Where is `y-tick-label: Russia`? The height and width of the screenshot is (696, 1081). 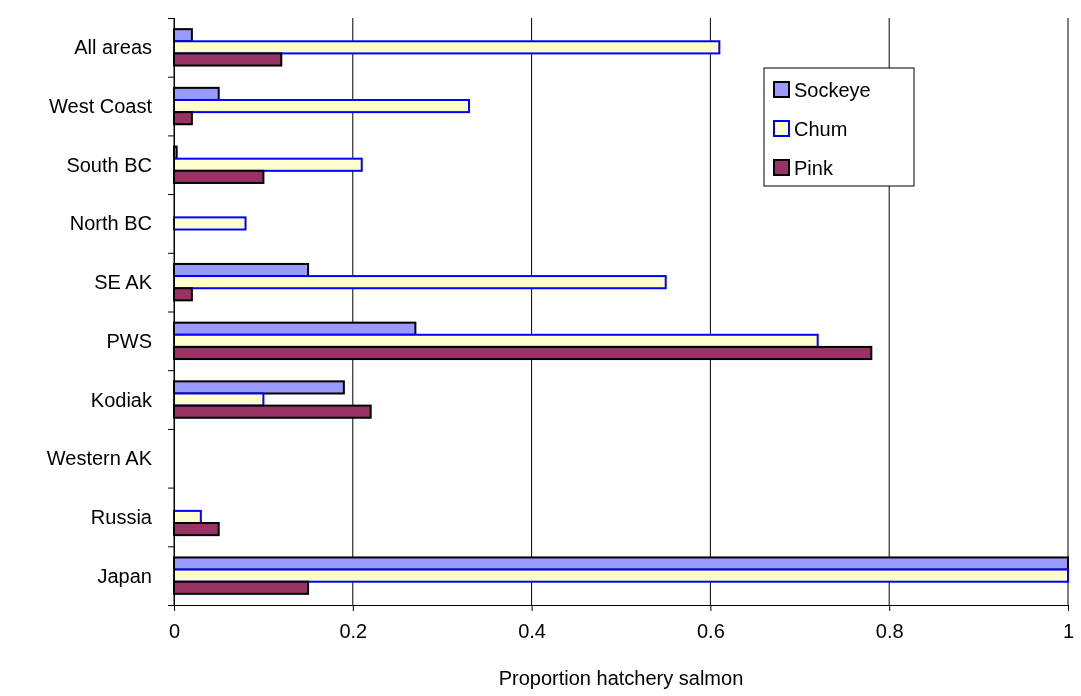
y-tick-label: Russia is located at coordinates (121, 516).